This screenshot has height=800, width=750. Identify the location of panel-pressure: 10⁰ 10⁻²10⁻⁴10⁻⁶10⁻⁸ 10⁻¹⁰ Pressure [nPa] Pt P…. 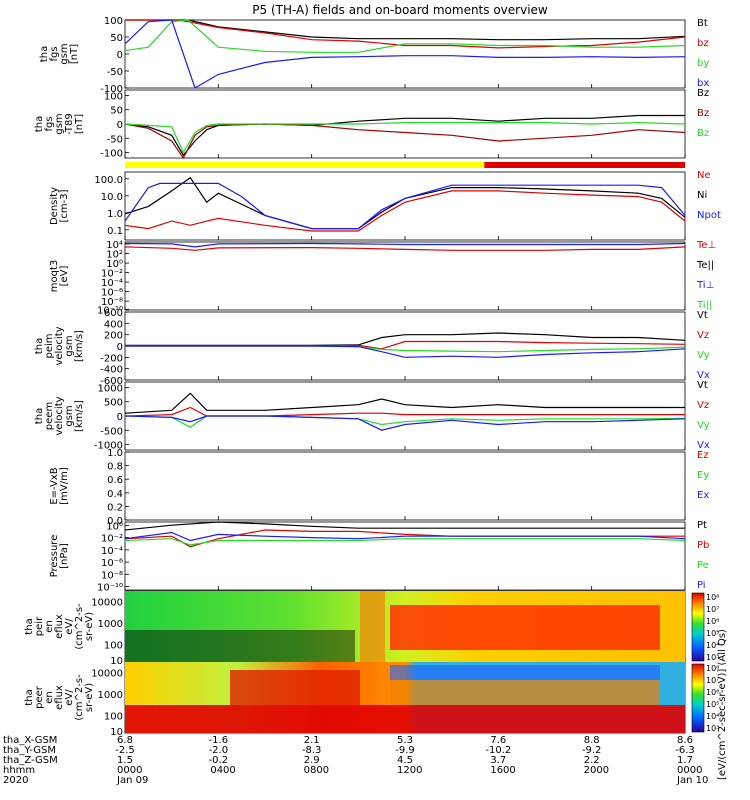
(379, 557).